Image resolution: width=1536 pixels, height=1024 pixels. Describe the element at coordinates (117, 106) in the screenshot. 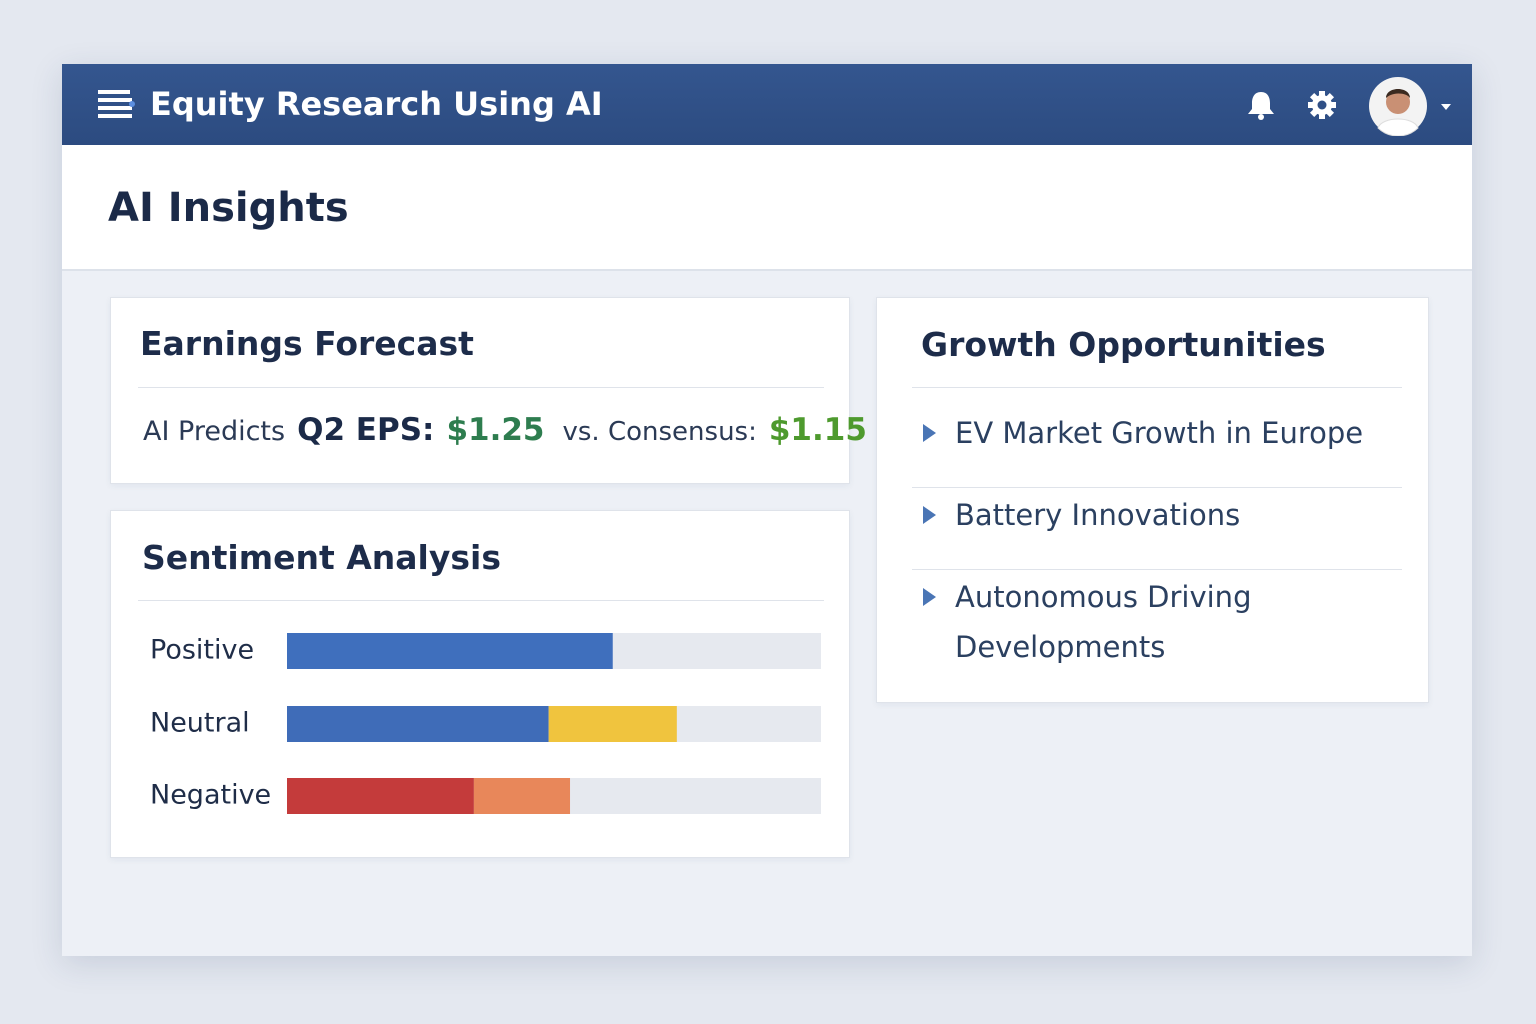

I see `menu-icon` at that location.